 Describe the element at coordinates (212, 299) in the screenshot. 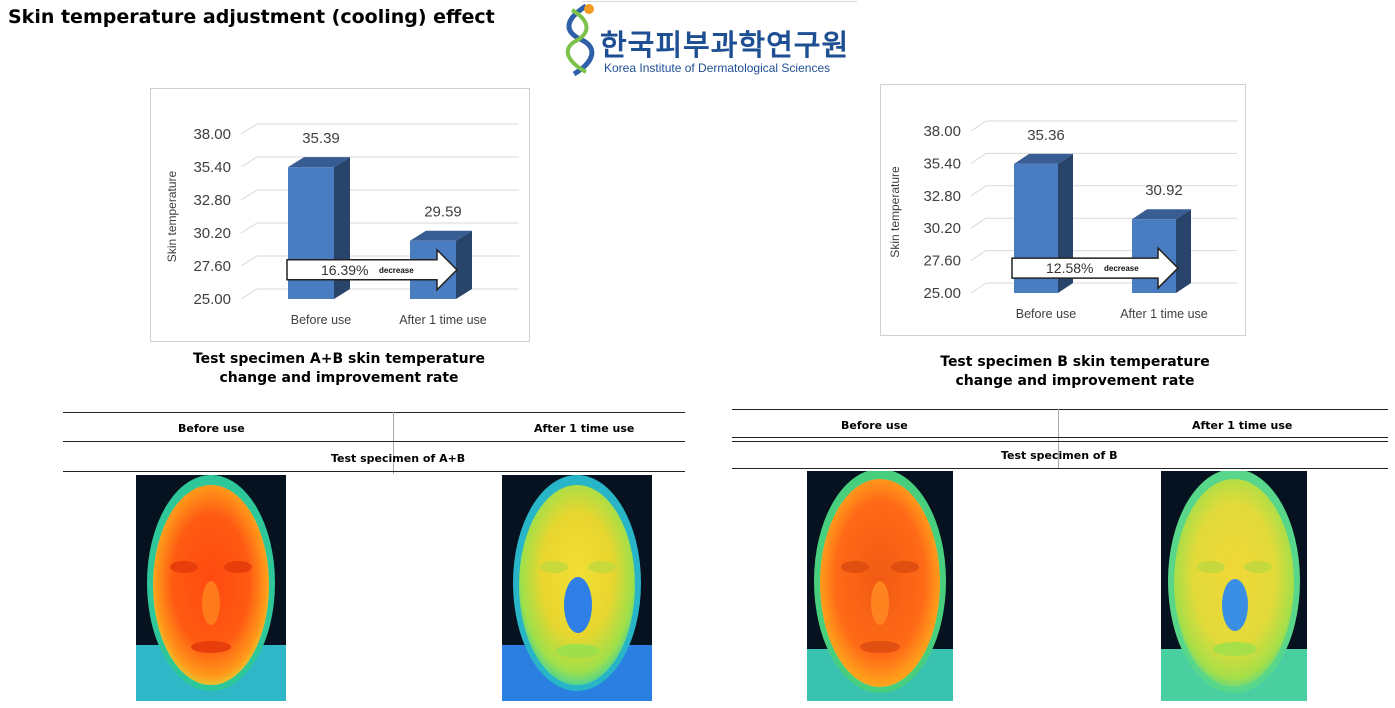

I see `chart-a-b-ytick-label: 25.00` at that location.